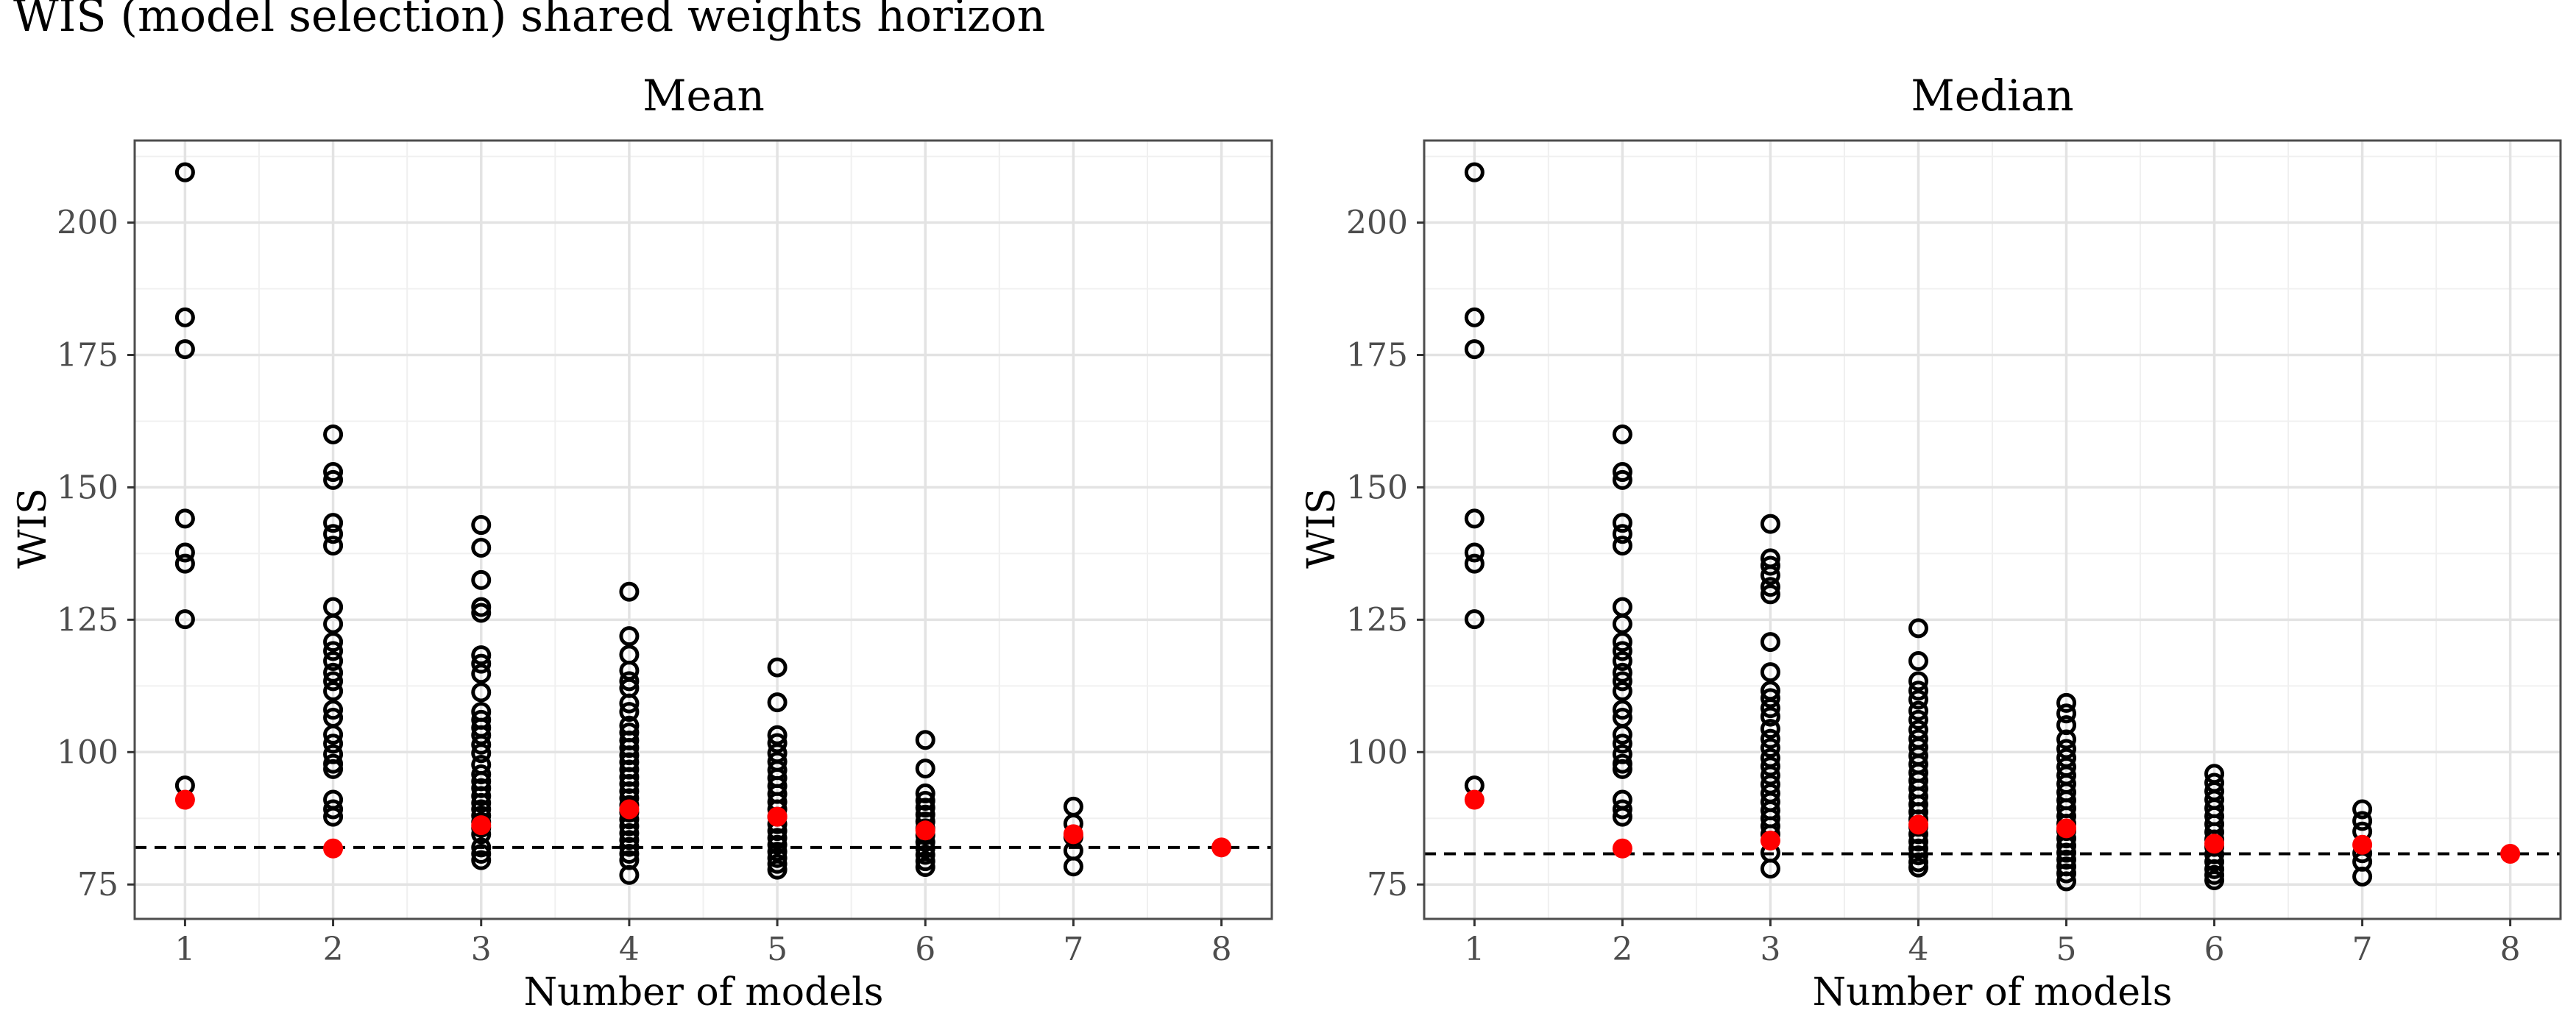 Image resolution: width=2576 pixels, height=1030 pixels. Describe the element at coordinates (1993, 993) in the screenshot. I see `x-axis-label-median: Number of models` at that location.